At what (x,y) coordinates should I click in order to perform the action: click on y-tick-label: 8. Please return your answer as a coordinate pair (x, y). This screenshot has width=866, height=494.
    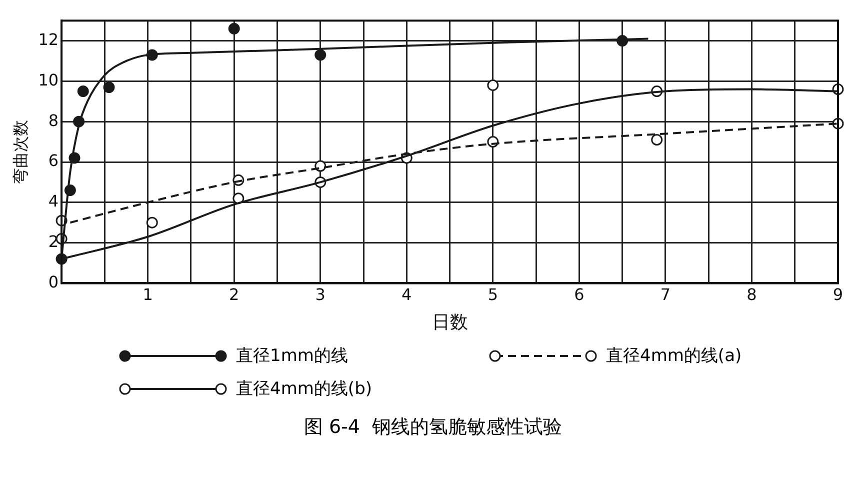
    Looking at the image, I should click on (53, 120).